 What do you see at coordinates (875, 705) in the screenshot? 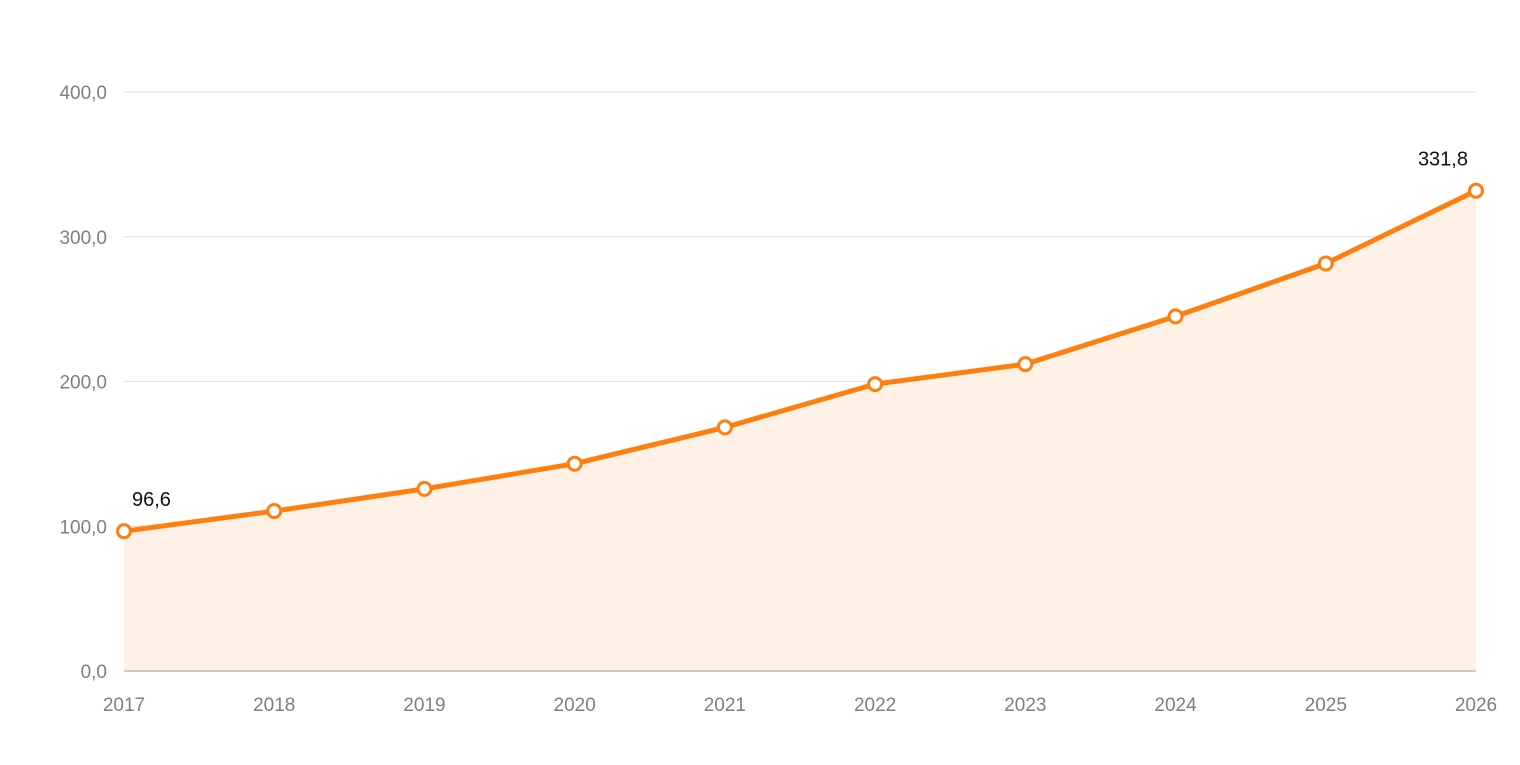
I see `x-tick-label: 2022` at bounding box center [875, 705].